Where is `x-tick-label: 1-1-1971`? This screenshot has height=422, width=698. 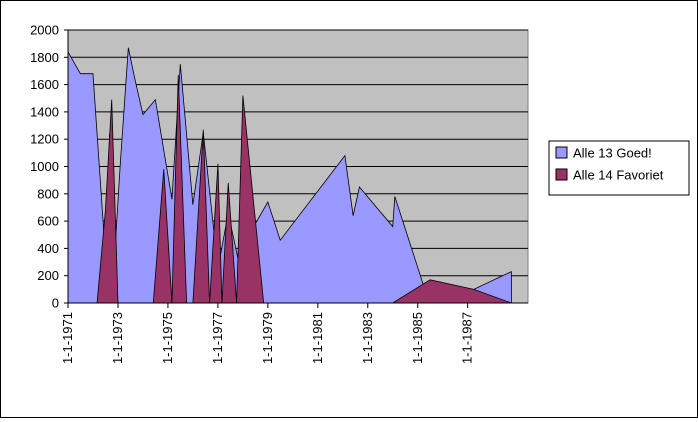
x-tick-label: 1-1-1971 is located at coordinates (67, 338).